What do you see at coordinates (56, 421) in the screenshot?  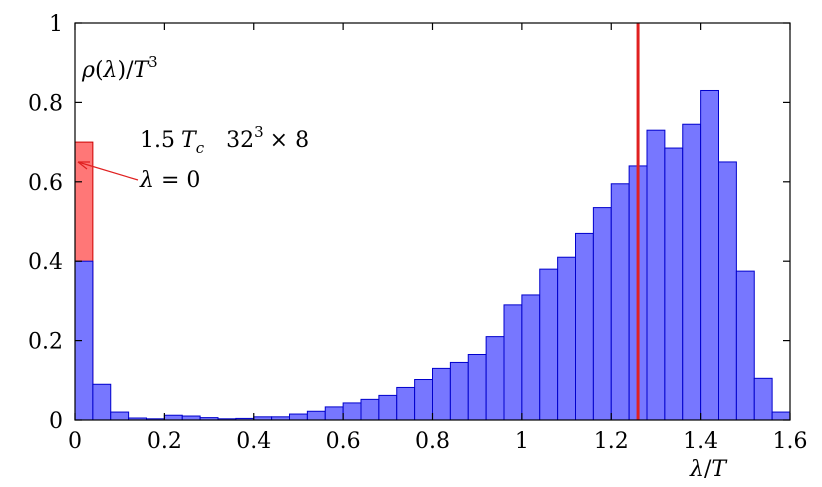 I see `y-tick-label: 0` at bounding box center [56, 421].